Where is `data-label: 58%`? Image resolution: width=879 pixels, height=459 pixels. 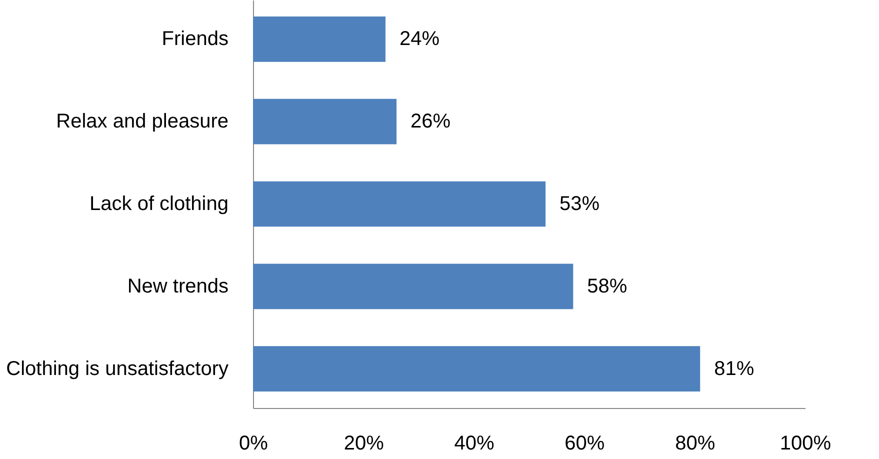 data-label: 58% is located at coordinates (607, 286).